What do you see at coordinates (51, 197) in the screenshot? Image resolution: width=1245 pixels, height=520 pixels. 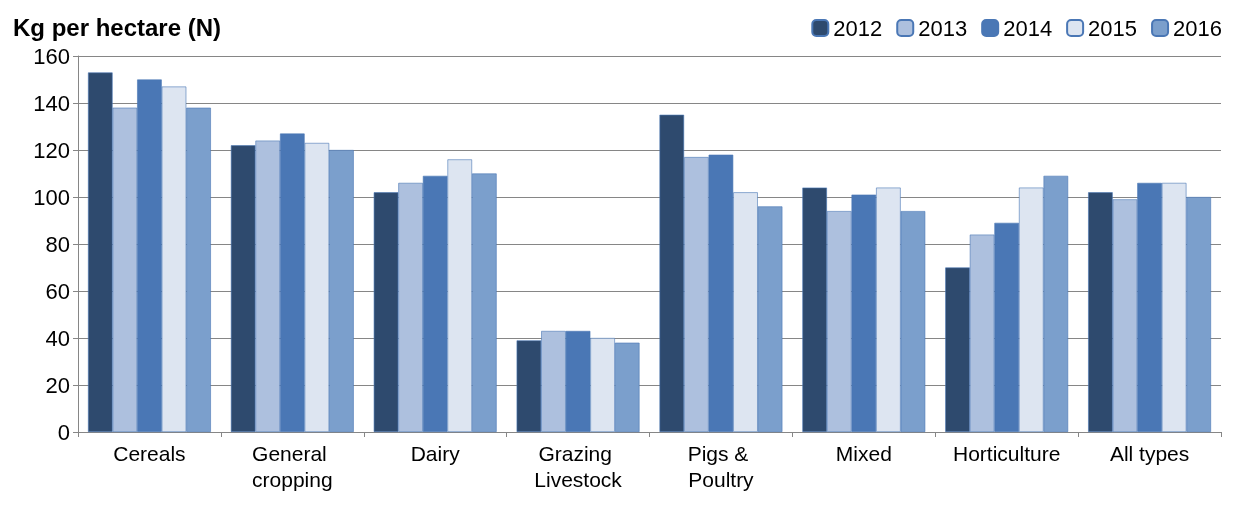 I see `y-tick-label: 100` at bounding box center [51, 197].